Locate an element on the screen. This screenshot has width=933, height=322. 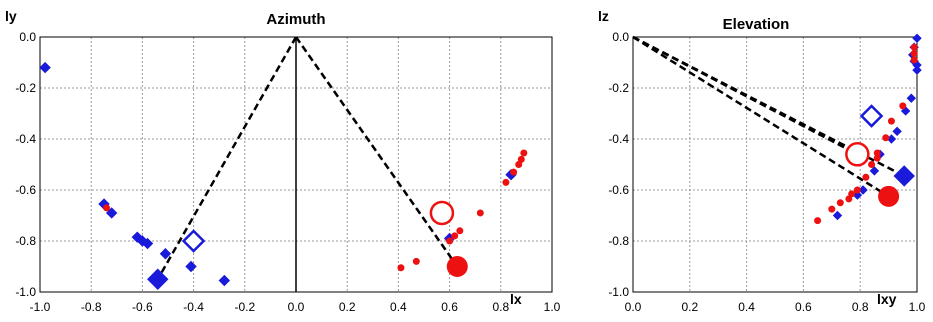
x-tick-label: -0.2 is located at coordinates (244, 307).